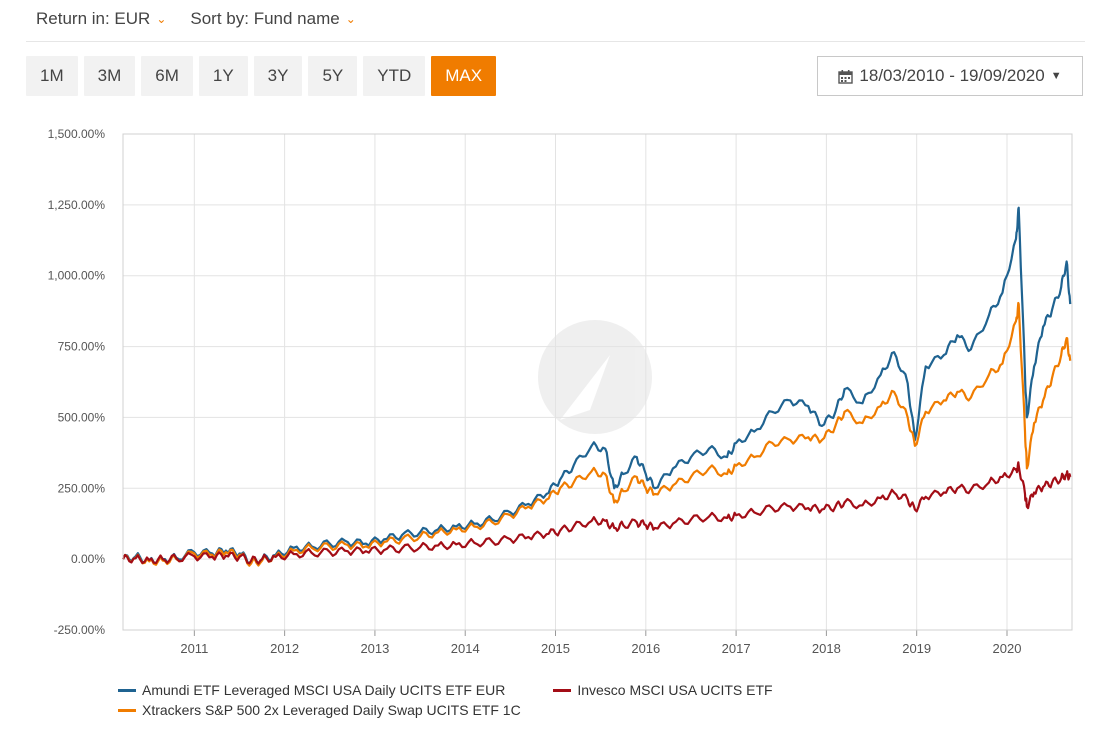 Image resolution: width=1097 pixels, height=730 pixels. What do you see at coordinates (555, 41) in the screenshot?
I see `divider` at bounding box center [555, 41].